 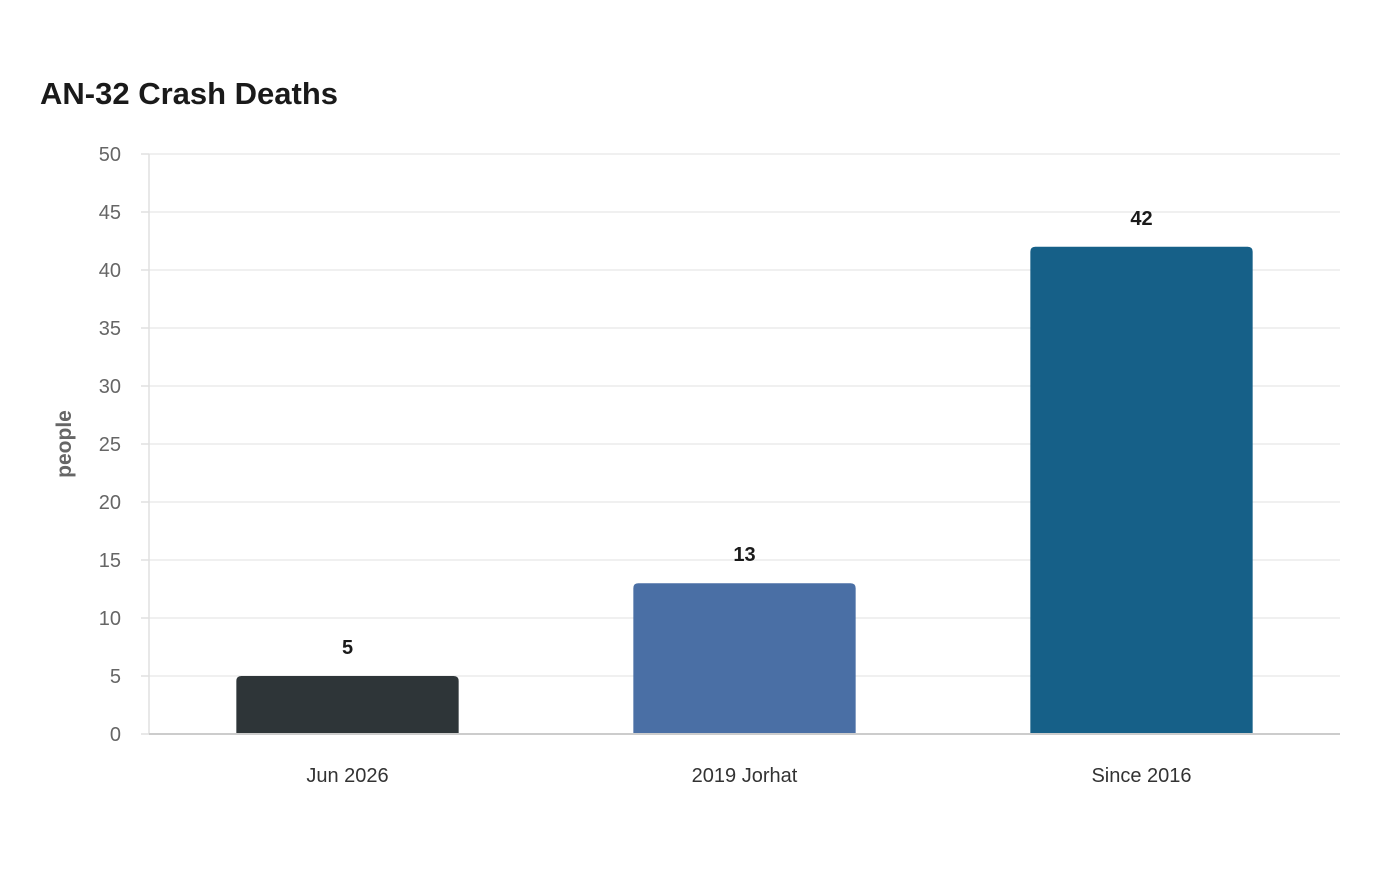 I want to click on x-category-label: 2019 Jorhat, so click(x=745, y=776).